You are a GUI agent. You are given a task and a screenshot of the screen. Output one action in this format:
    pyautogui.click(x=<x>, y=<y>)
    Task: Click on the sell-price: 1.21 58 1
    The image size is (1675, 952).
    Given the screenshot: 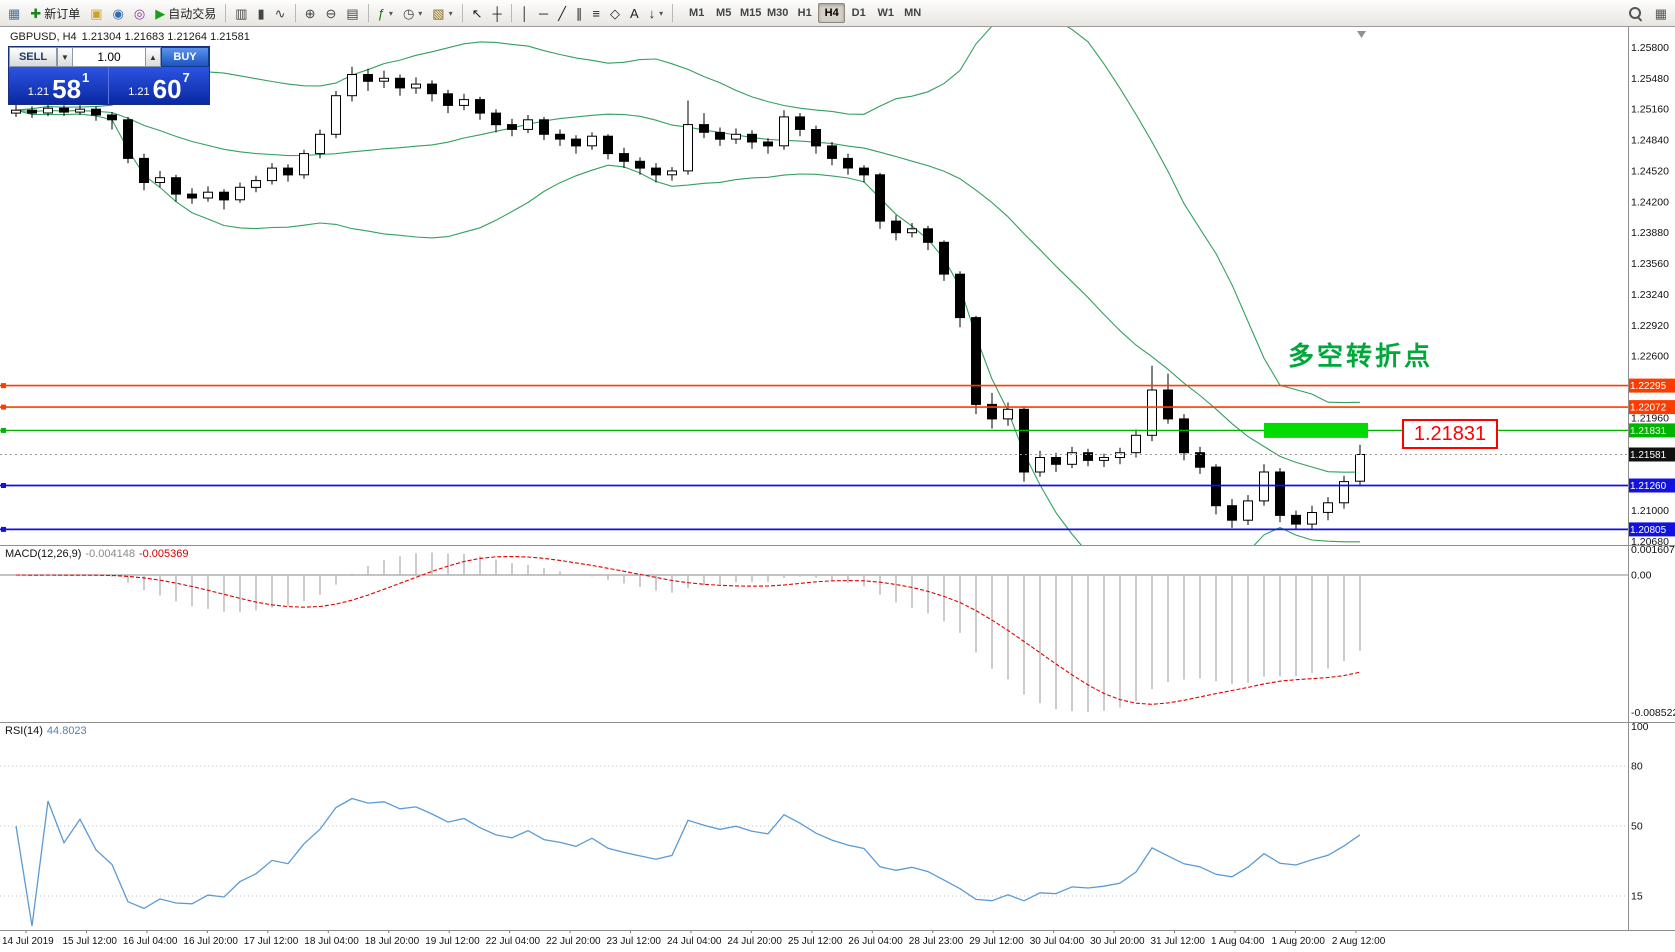 What is the action you would take?
    pyautogui.click(x=59, y=85)
    